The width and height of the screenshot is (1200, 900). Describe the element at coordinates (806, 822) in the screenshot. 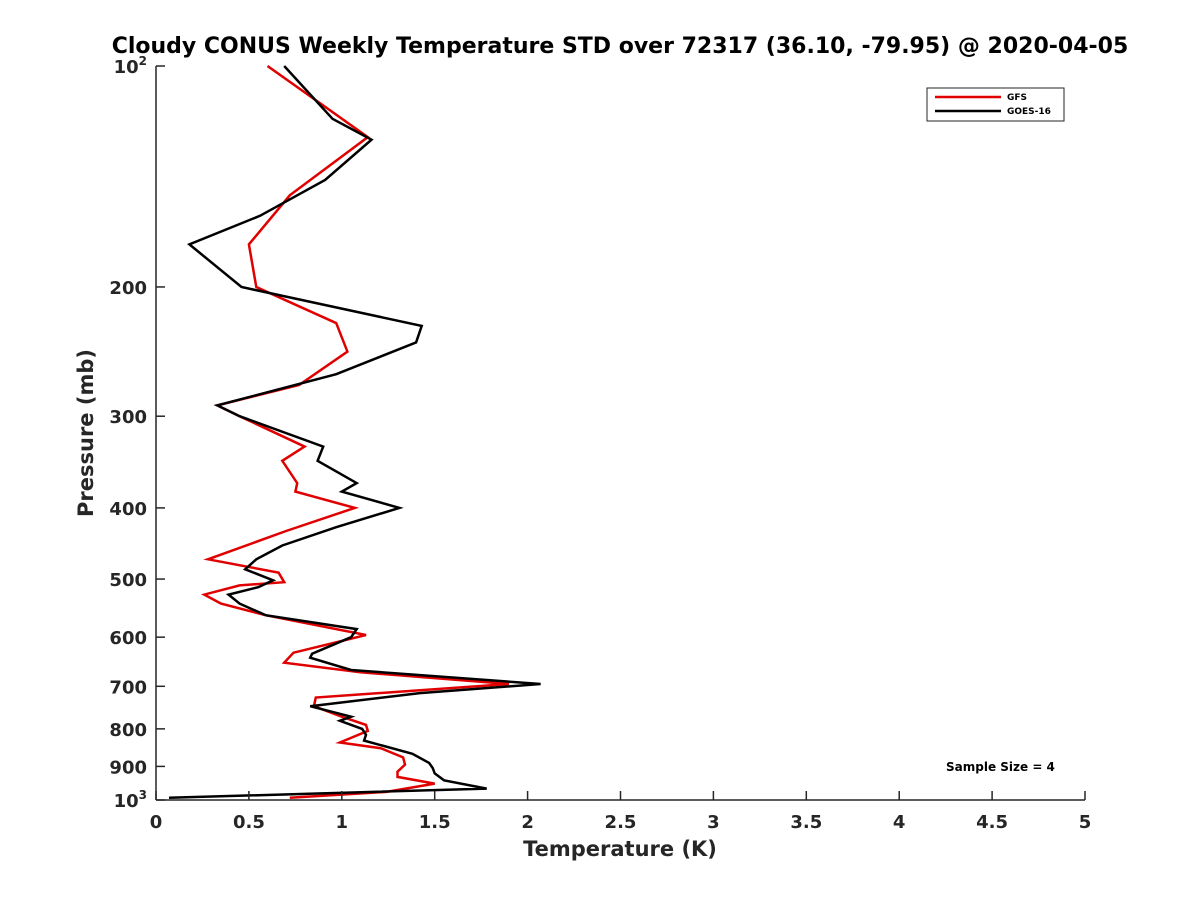

I see `x-tick-label: 3.5` at that location.